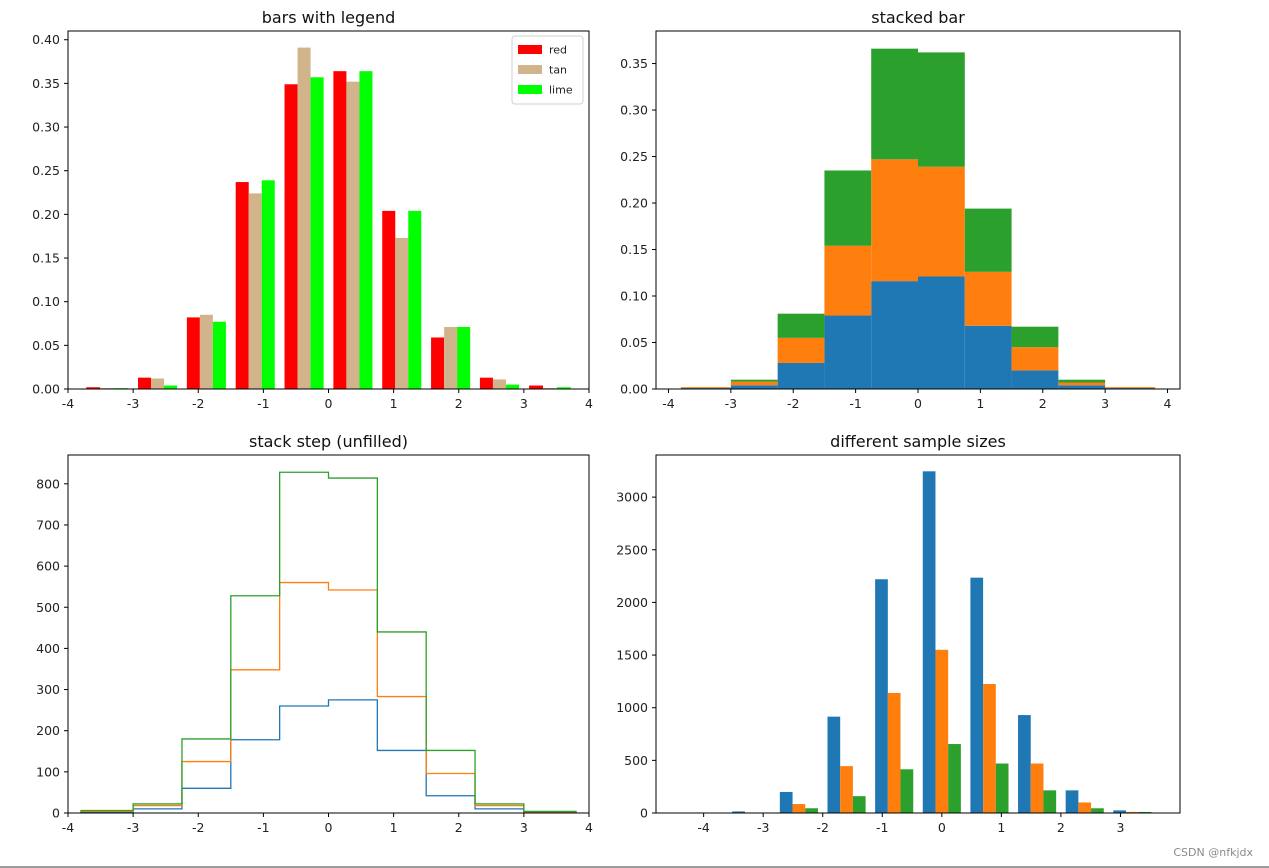 This screenshot has height=868, width=1269. I want to click on x-tick-label: -2, so click(822, 827).